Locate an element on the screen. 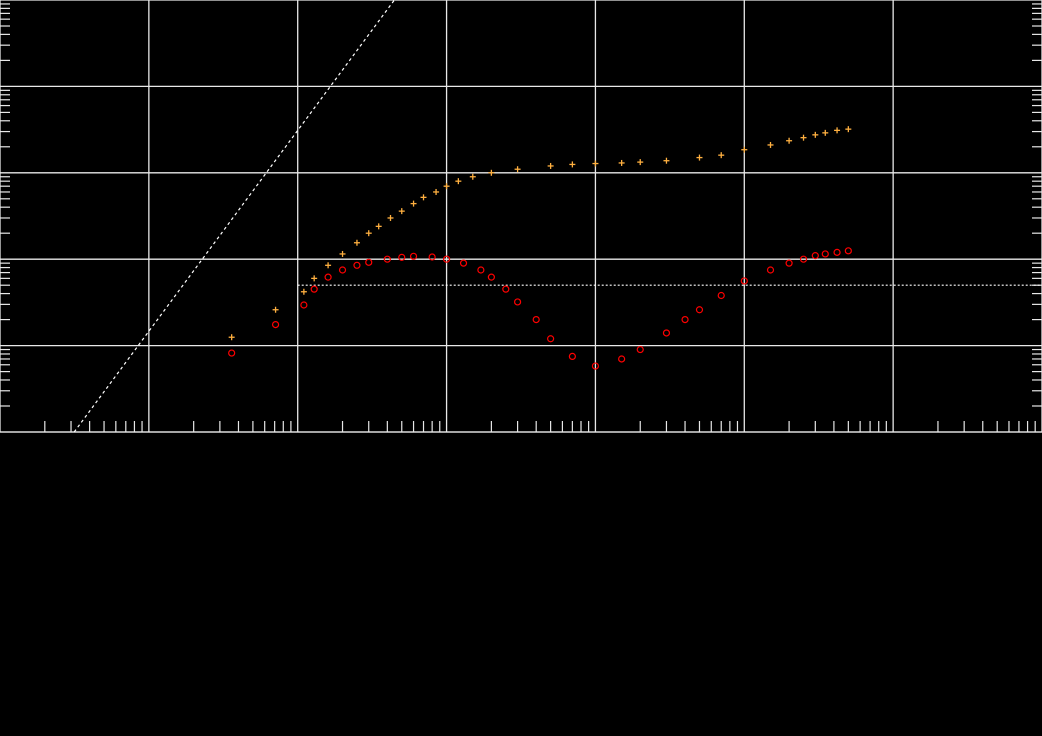 This screenshot has height=736, width=1042. circle-series is located at coordinates (540, 308).